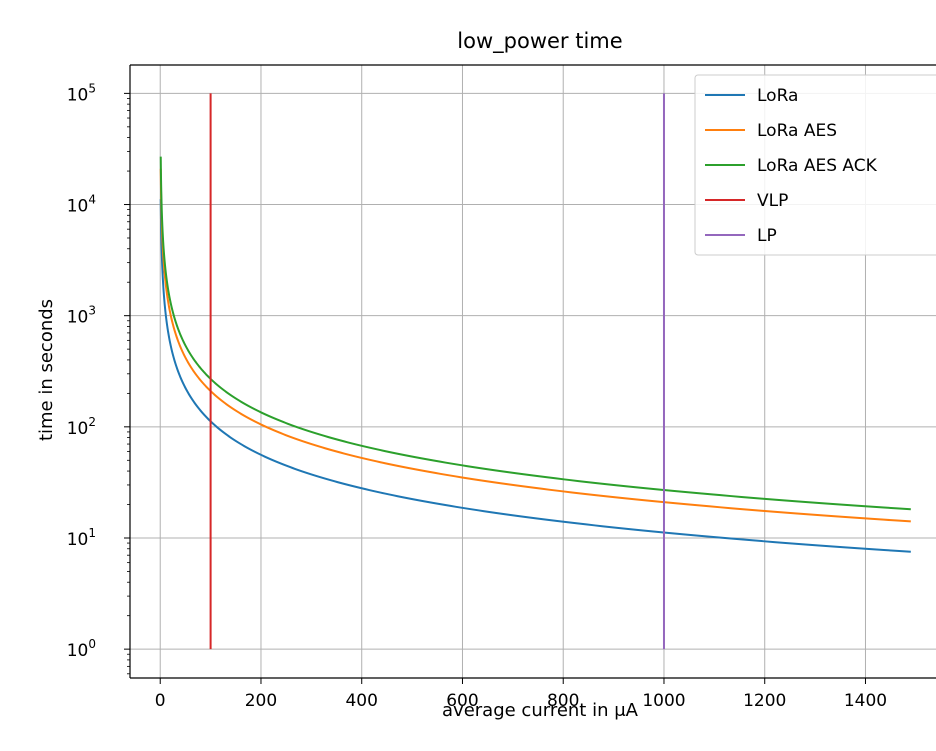  I want to click on y-tick-label-5: 10⁵, so click(81, 93).